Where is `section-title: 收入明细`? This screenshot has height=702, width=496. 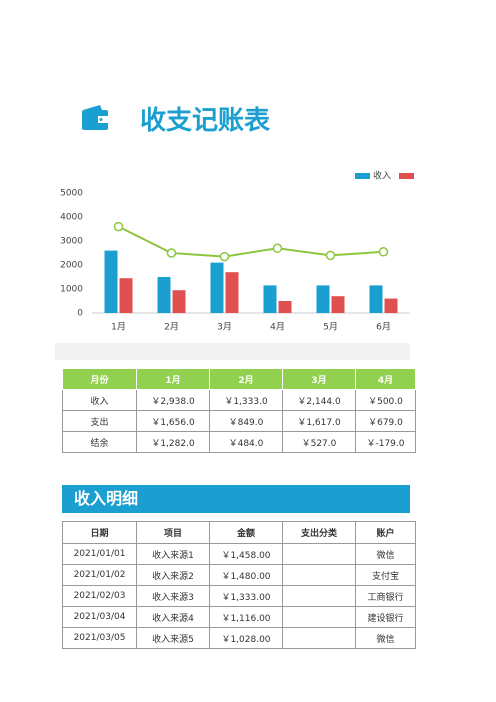 section-title: 收入明细 is located at coordinates (236, 499).